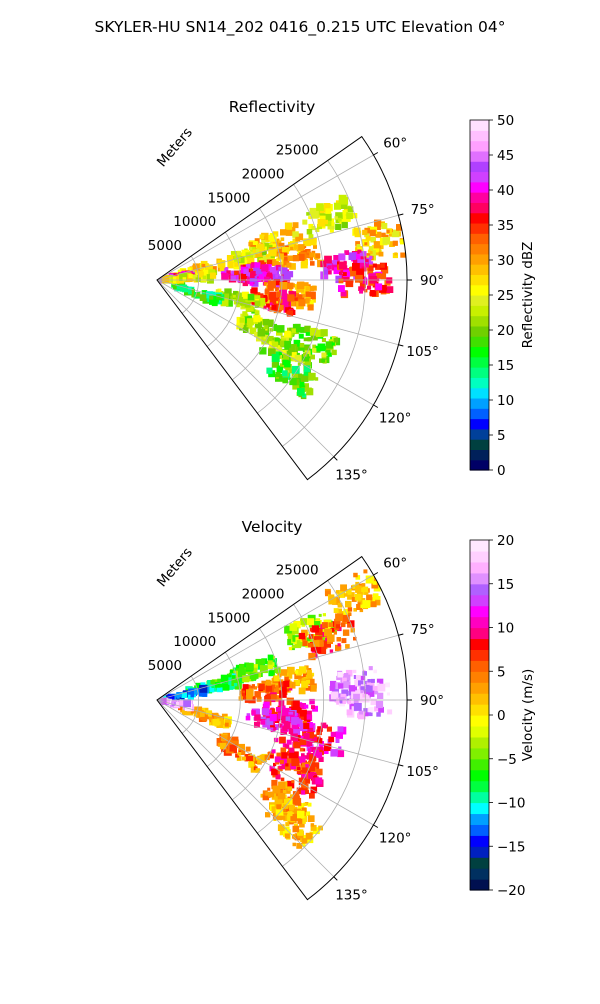  Describe the element at coordinates (263, 594) in the screenshot. I see `range-tick-label: 20000` at that location.